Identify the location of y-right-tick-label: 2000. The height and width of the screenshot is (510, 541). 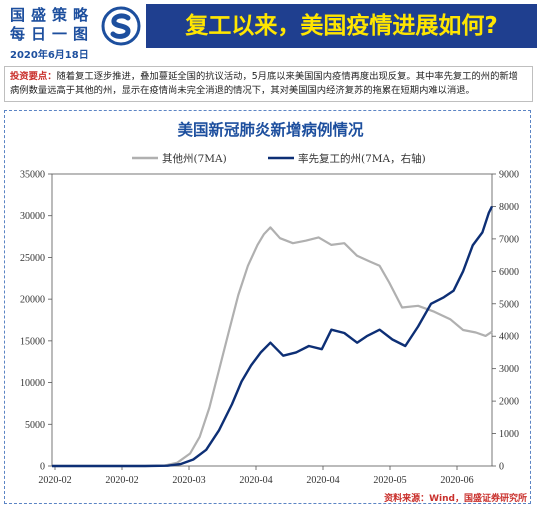
(509, 402).